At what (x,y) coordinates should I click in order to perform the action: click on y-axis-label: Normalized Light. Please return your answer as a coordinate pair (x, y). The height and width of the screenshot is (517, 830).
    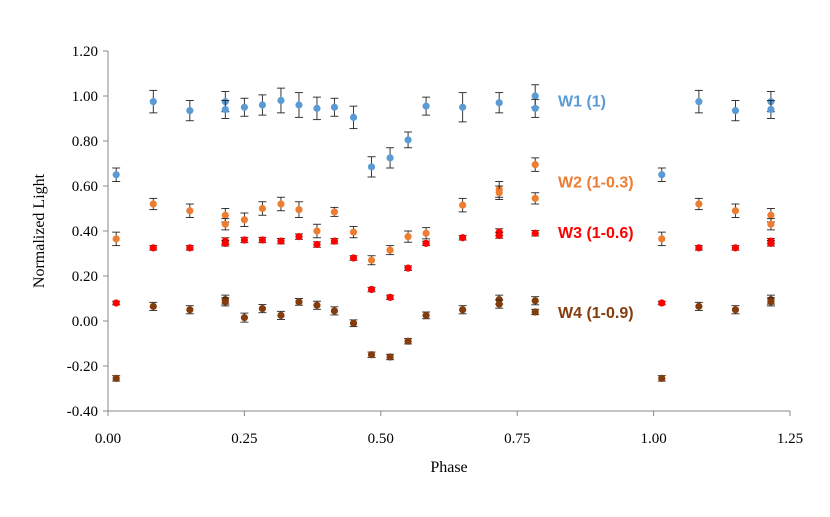
    Looking at the image, I should click on (39, 230).